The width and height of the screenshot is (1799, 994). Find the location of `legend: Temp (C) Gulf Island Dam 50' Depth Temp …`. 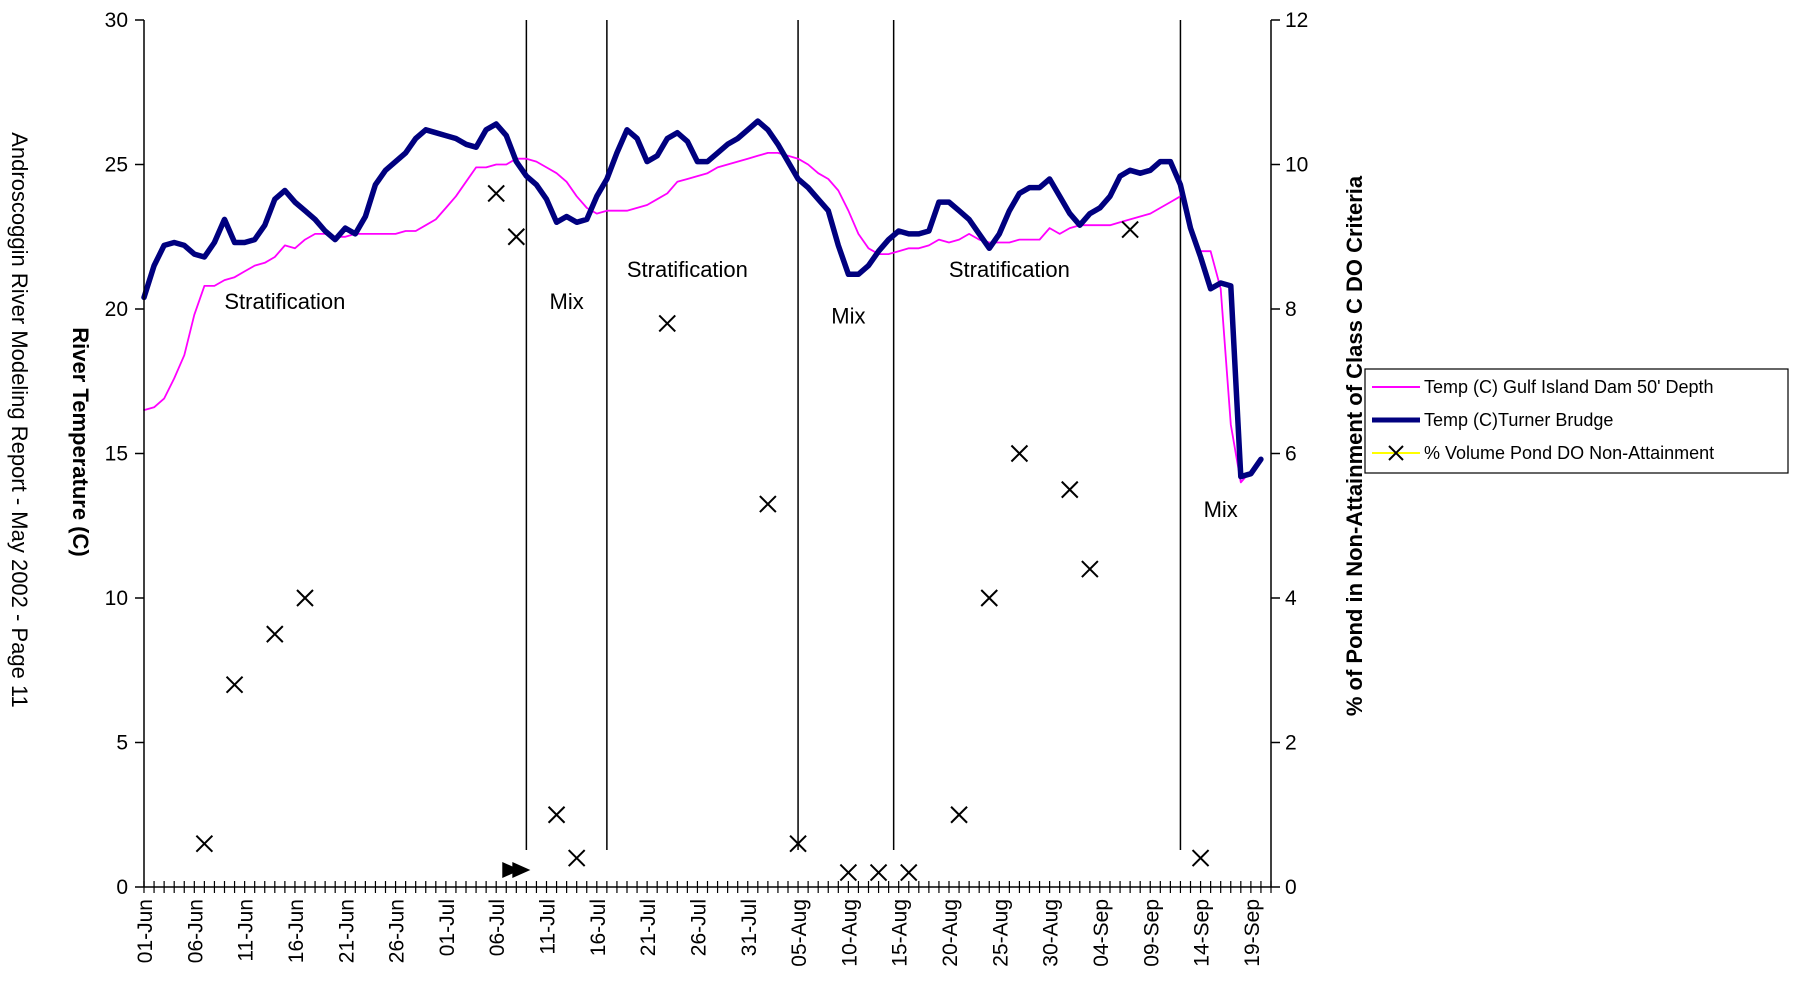

legend: Temp (C) Gulf Island Dam 50' Depth Temp … is located at coordinates (1576, 421).